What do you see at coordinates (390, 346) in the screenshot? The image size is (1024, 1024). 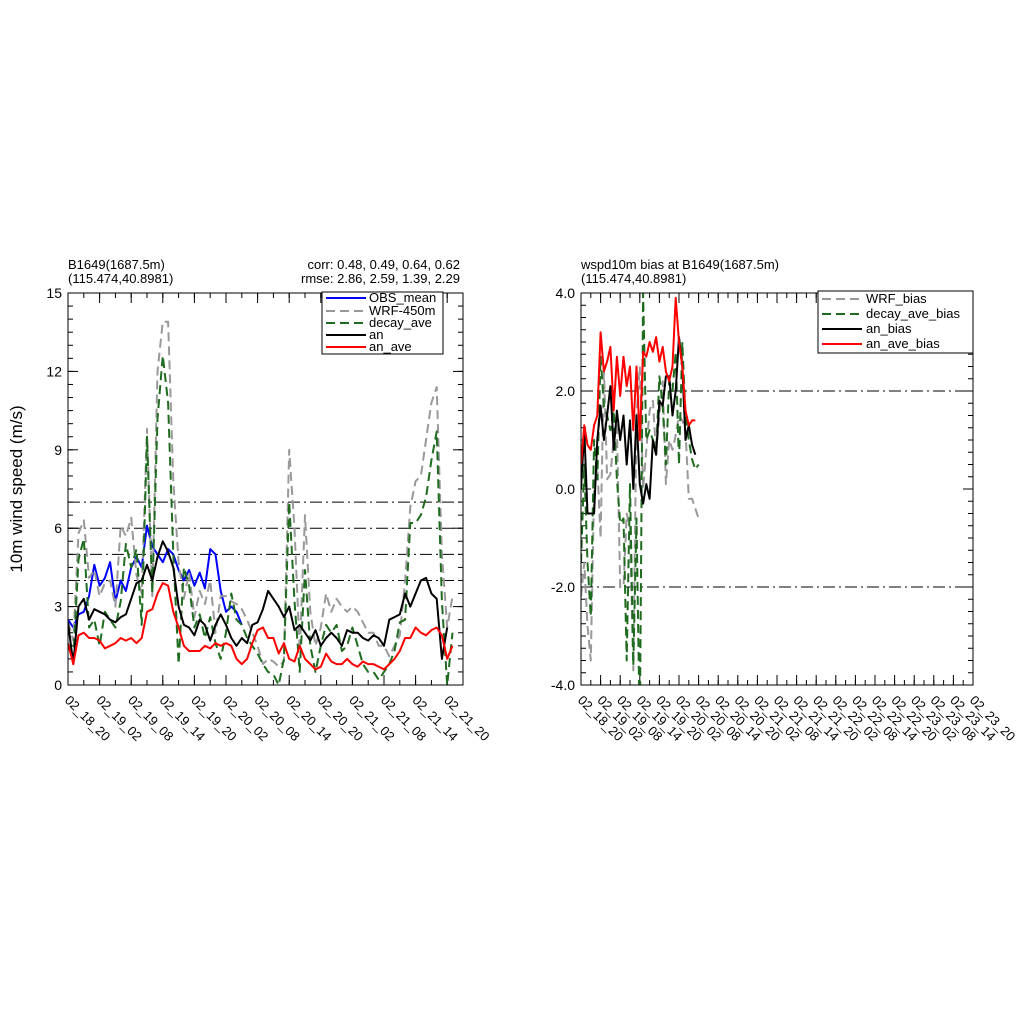 I see `speed-legend-text-an-ave: an_ave` at bounding box center [390, 346].